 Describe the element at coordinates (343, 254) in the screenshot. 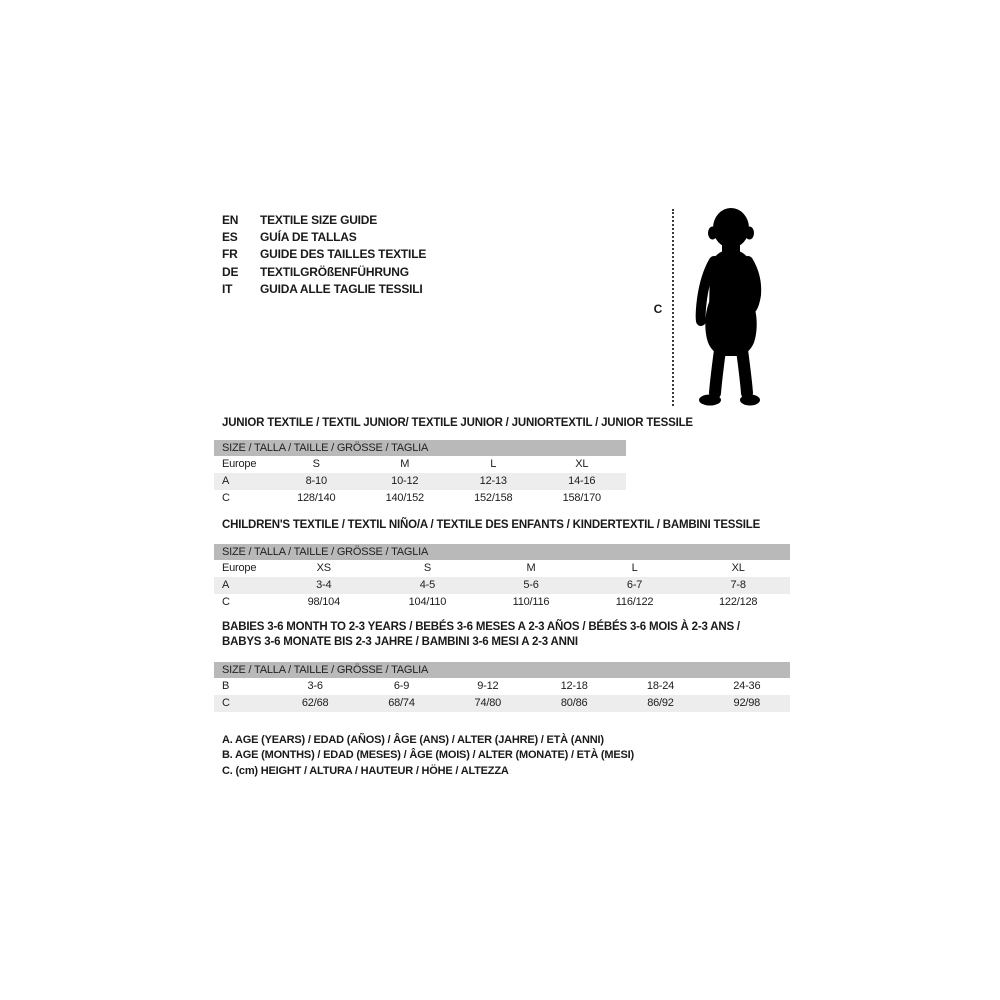

I see `language-label: GUIDE DES TAILLES TEXTILE` at that location.